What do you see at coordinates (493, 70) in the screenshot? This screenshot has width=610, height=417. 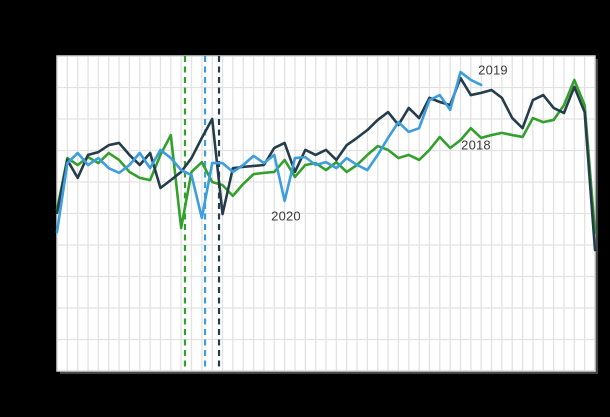 I see `series-label-2019: 2019` at bounding box center [493, 70].